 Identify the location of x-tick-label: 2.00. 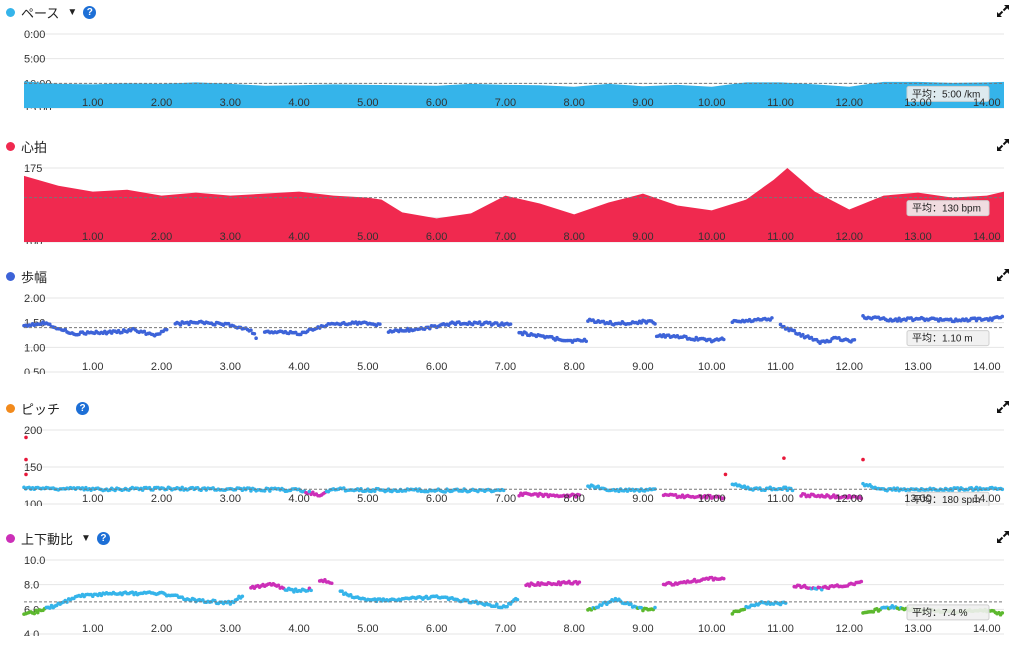
(161, 103).